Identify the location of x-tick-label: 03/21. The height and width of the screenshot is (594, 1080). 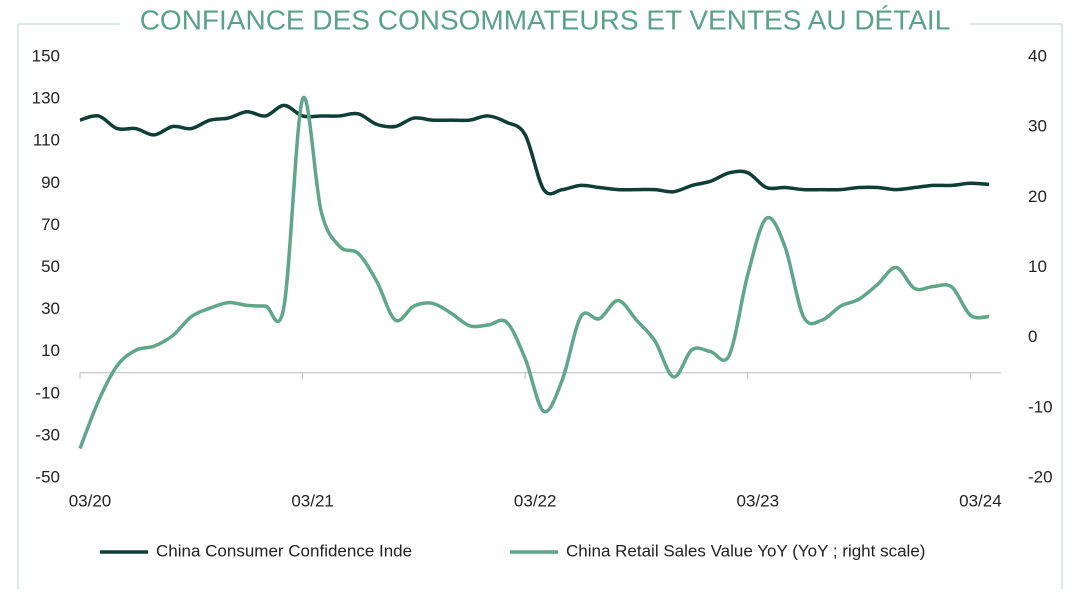
(312, 500).